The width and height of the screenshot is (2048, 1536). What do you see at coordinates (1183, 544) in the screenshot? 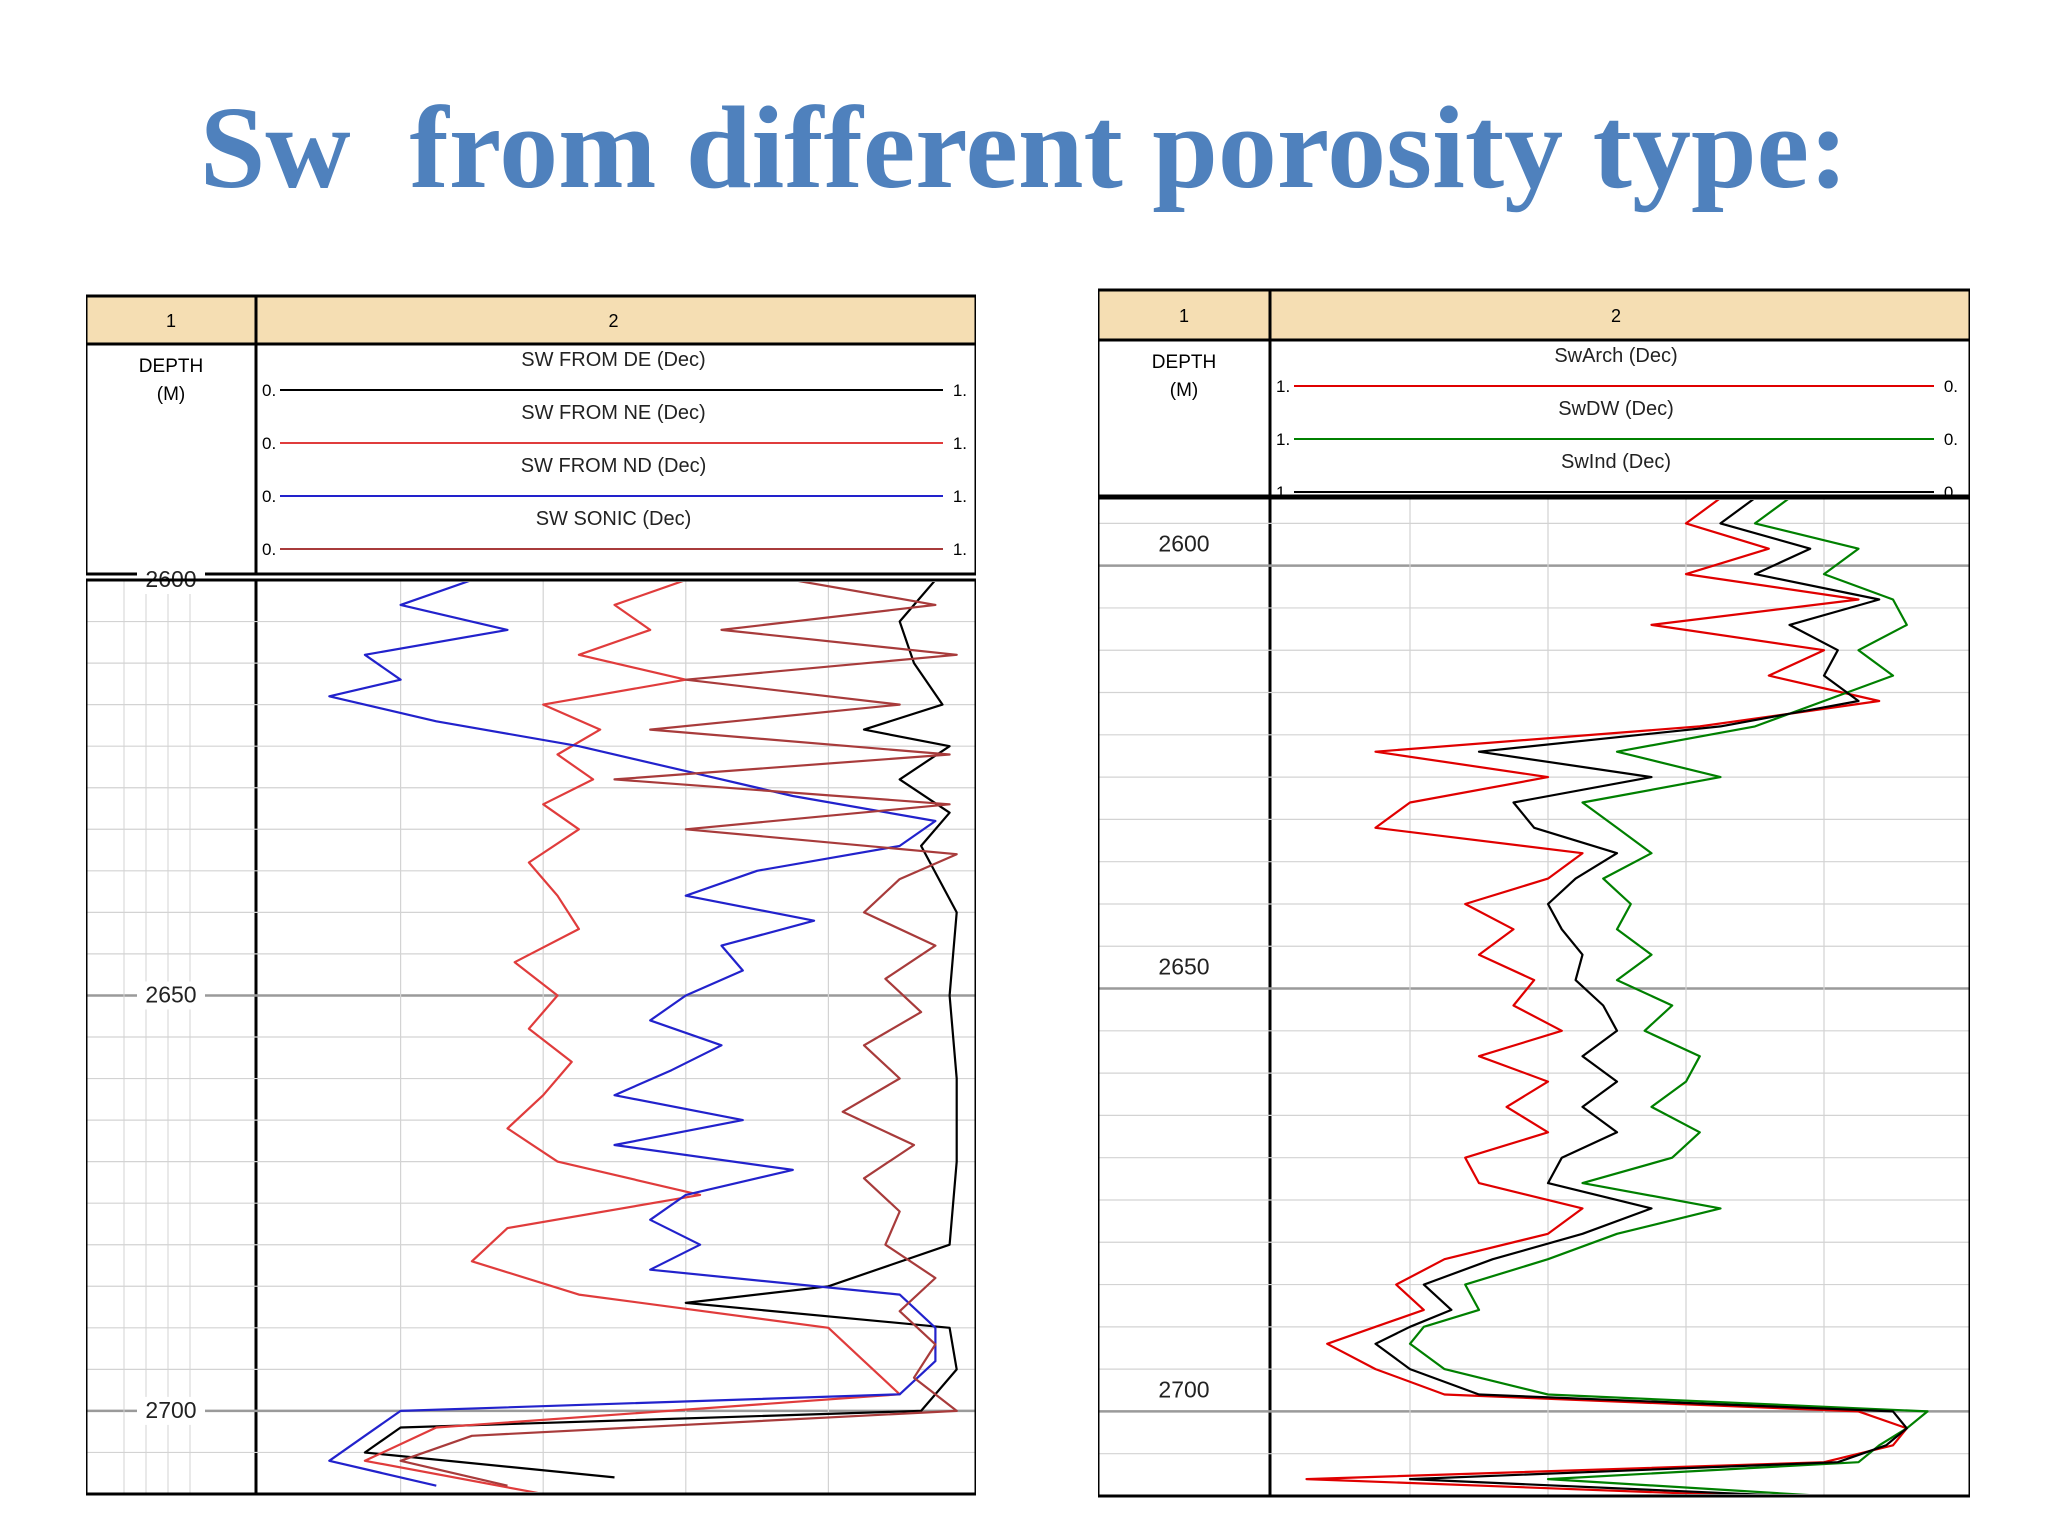
I see `right-depth-label-0: 2600` at bounding box center [1183, 544].